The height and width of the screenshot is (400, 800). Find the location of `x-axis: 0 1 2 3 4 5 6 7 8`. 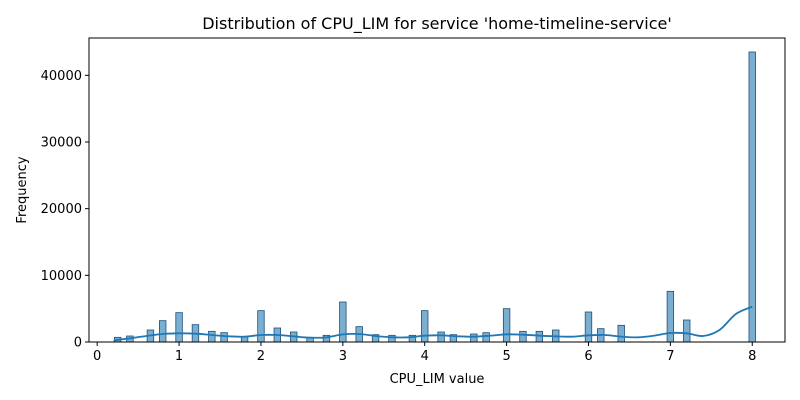

x-axis: 0 1 2 3 4 5 6 7 8 is located at coordinates (424, 353).